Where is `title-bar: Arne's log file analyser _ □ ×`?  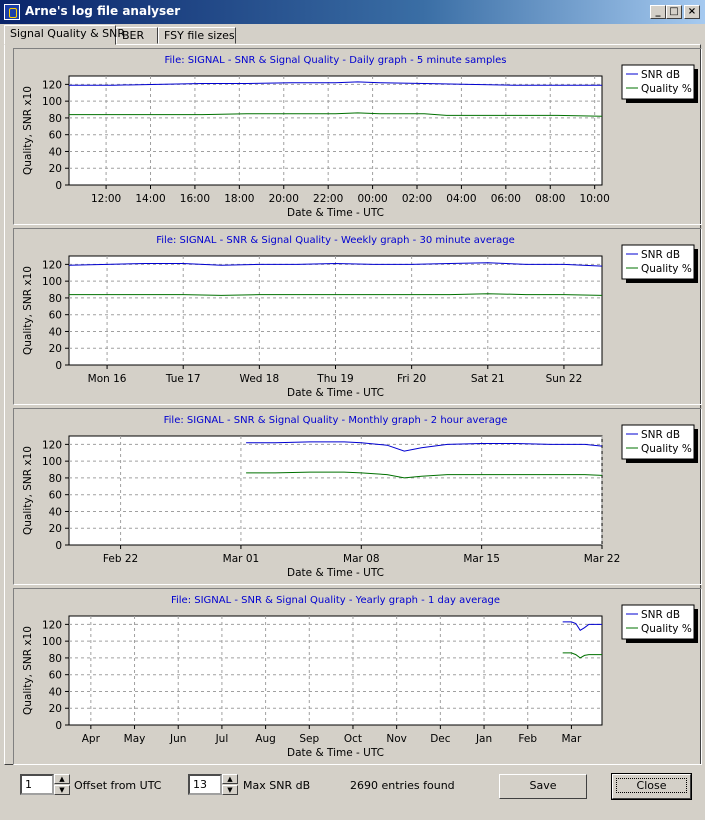
title-bar: Arne's log file analyser _ □ × is located at coordinates (352, 12).